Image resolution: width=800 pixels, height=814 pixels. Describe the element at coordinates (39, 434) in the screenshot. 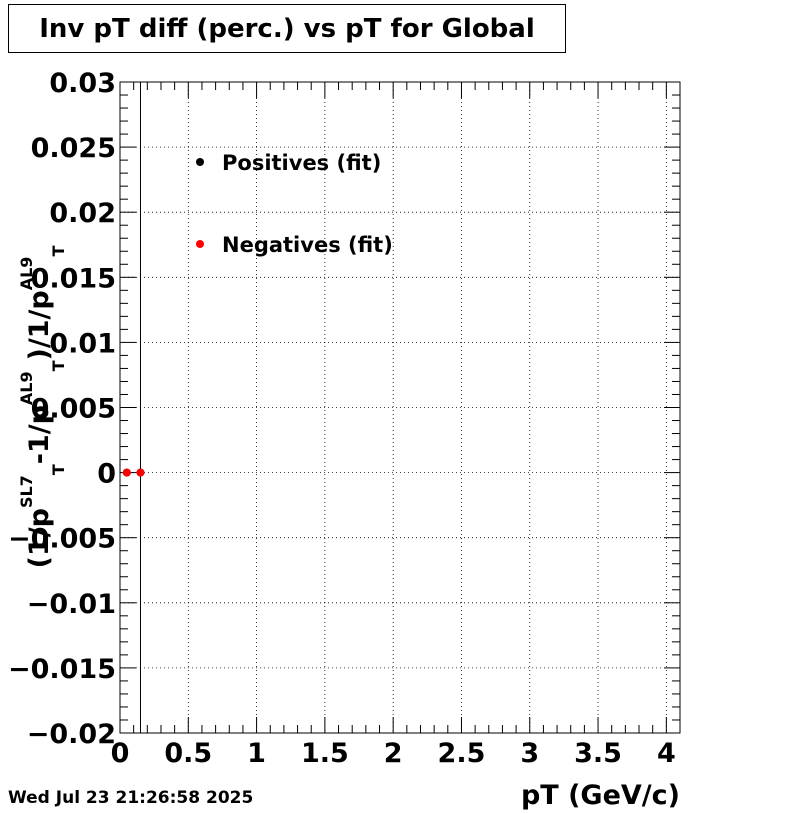

I see `y-axis-label-part: -1/p` at that location.